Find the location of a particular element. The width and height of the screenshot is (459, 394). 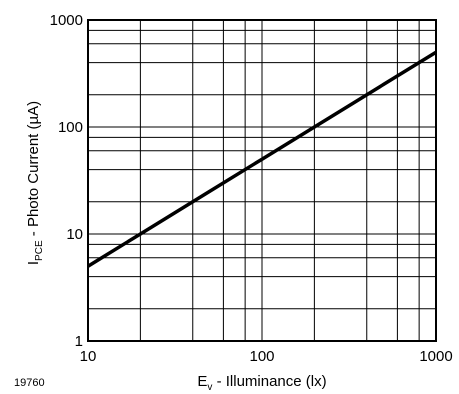

x-axis-title-main: E is located at coordinates (202, 381).